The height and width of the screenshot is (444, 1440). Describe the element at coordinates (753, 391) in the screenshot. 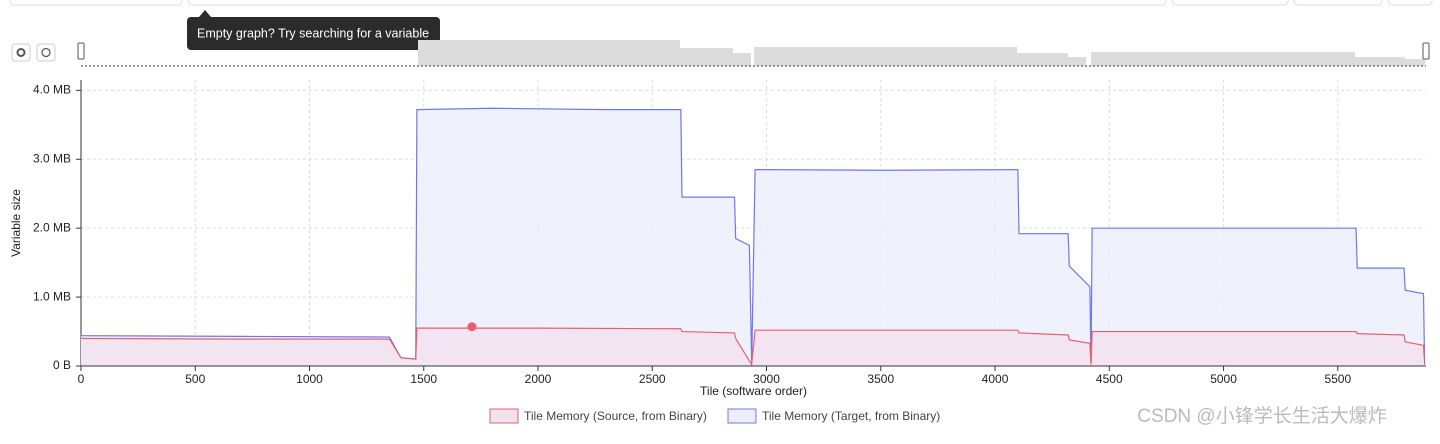

I see `x-axis-label: Tile (software order)` at that location.